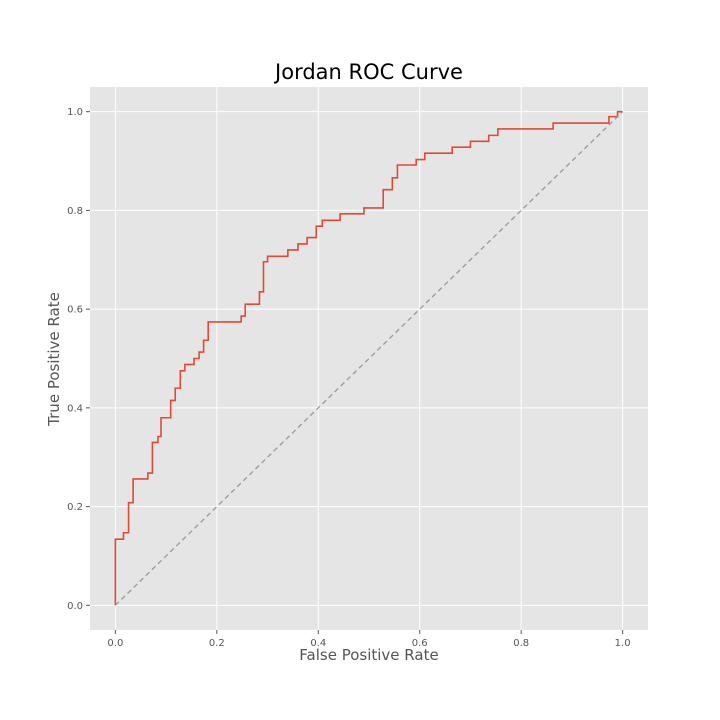 The width and height of the screenshot is (720, 720). What do you see at coordinates (75, 507) in the screenshot?
I see `y-tick-label: 0.2` at bounding box center [75, 507].